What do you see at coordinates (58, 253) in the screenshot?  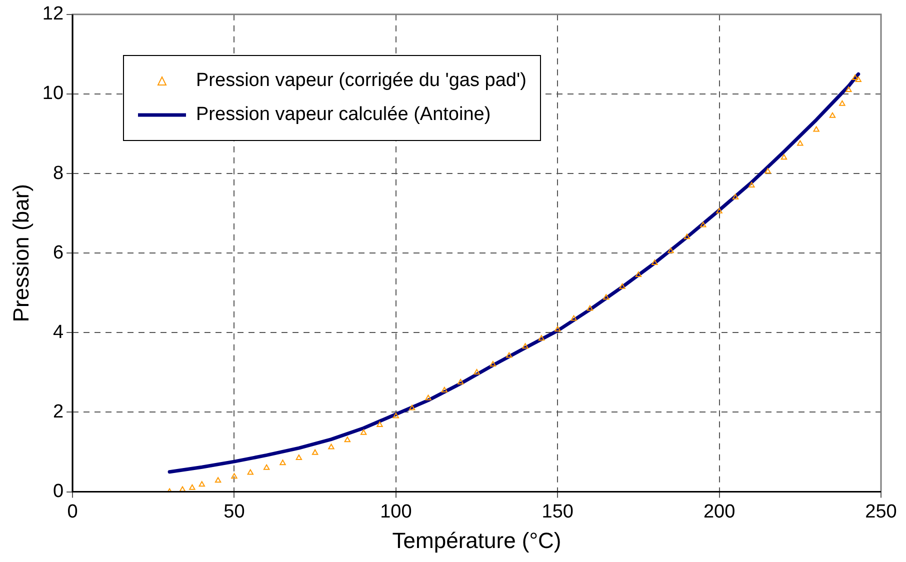 I see `y-tick-label: 6` at bounding box center [58, 253].